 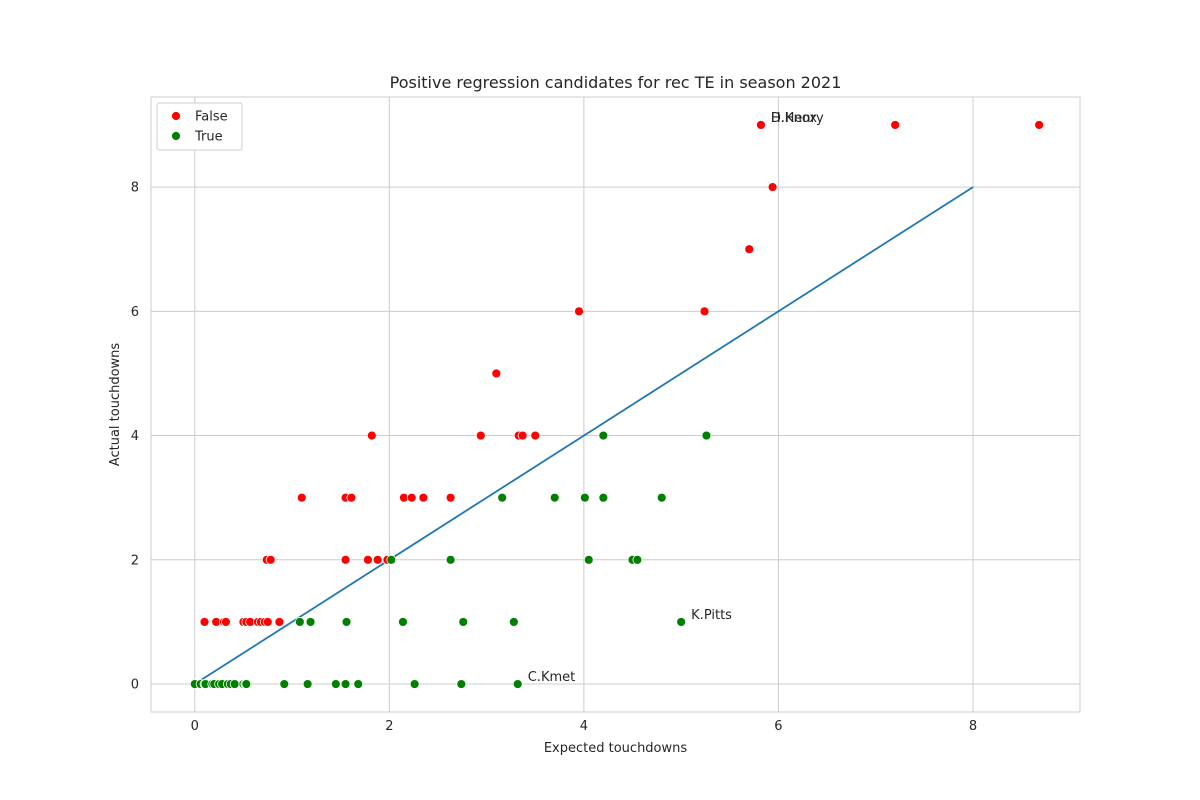 I want to click on x-axis-label: Expected touchdowns, so click(x=616, y=748).